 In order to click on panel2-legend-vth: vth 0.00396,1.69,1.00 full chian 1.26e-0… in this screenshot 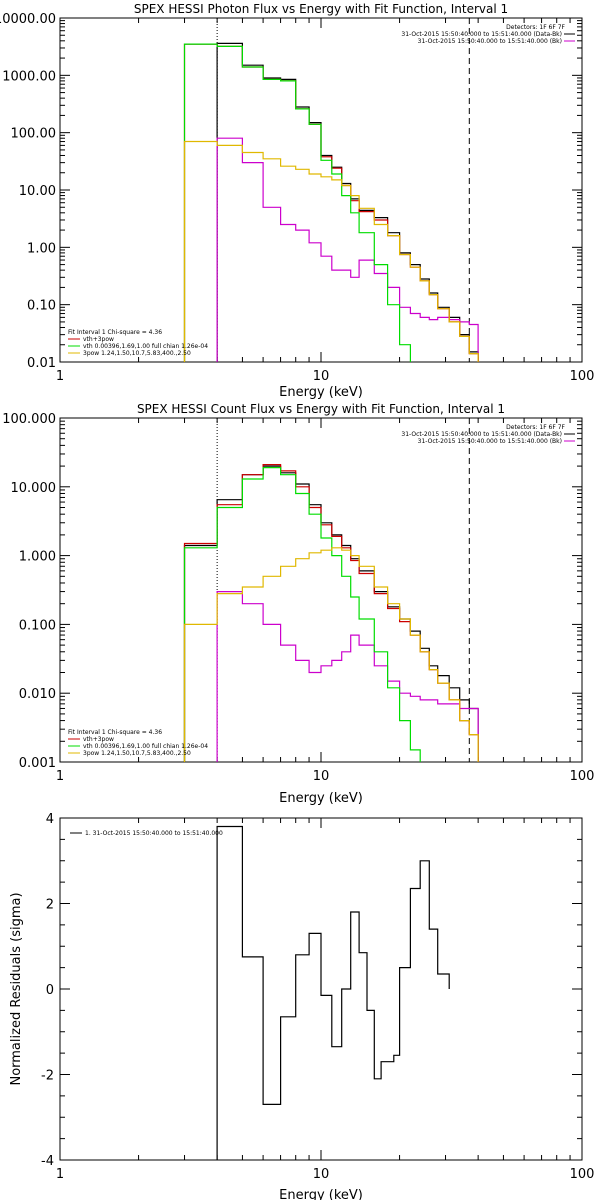, I will do `click(145, 746)`.